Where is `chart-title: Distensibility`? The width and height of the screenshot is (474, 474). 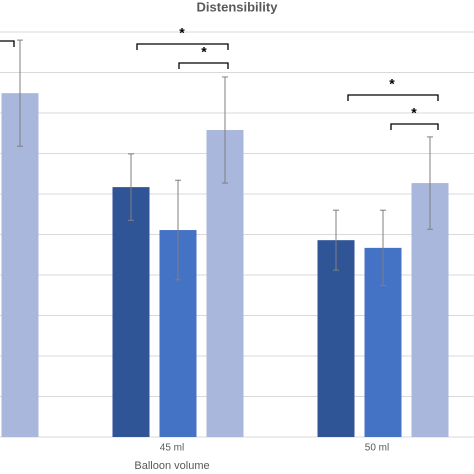
chart-title: Distensibility is located at coordinates (238, 7).